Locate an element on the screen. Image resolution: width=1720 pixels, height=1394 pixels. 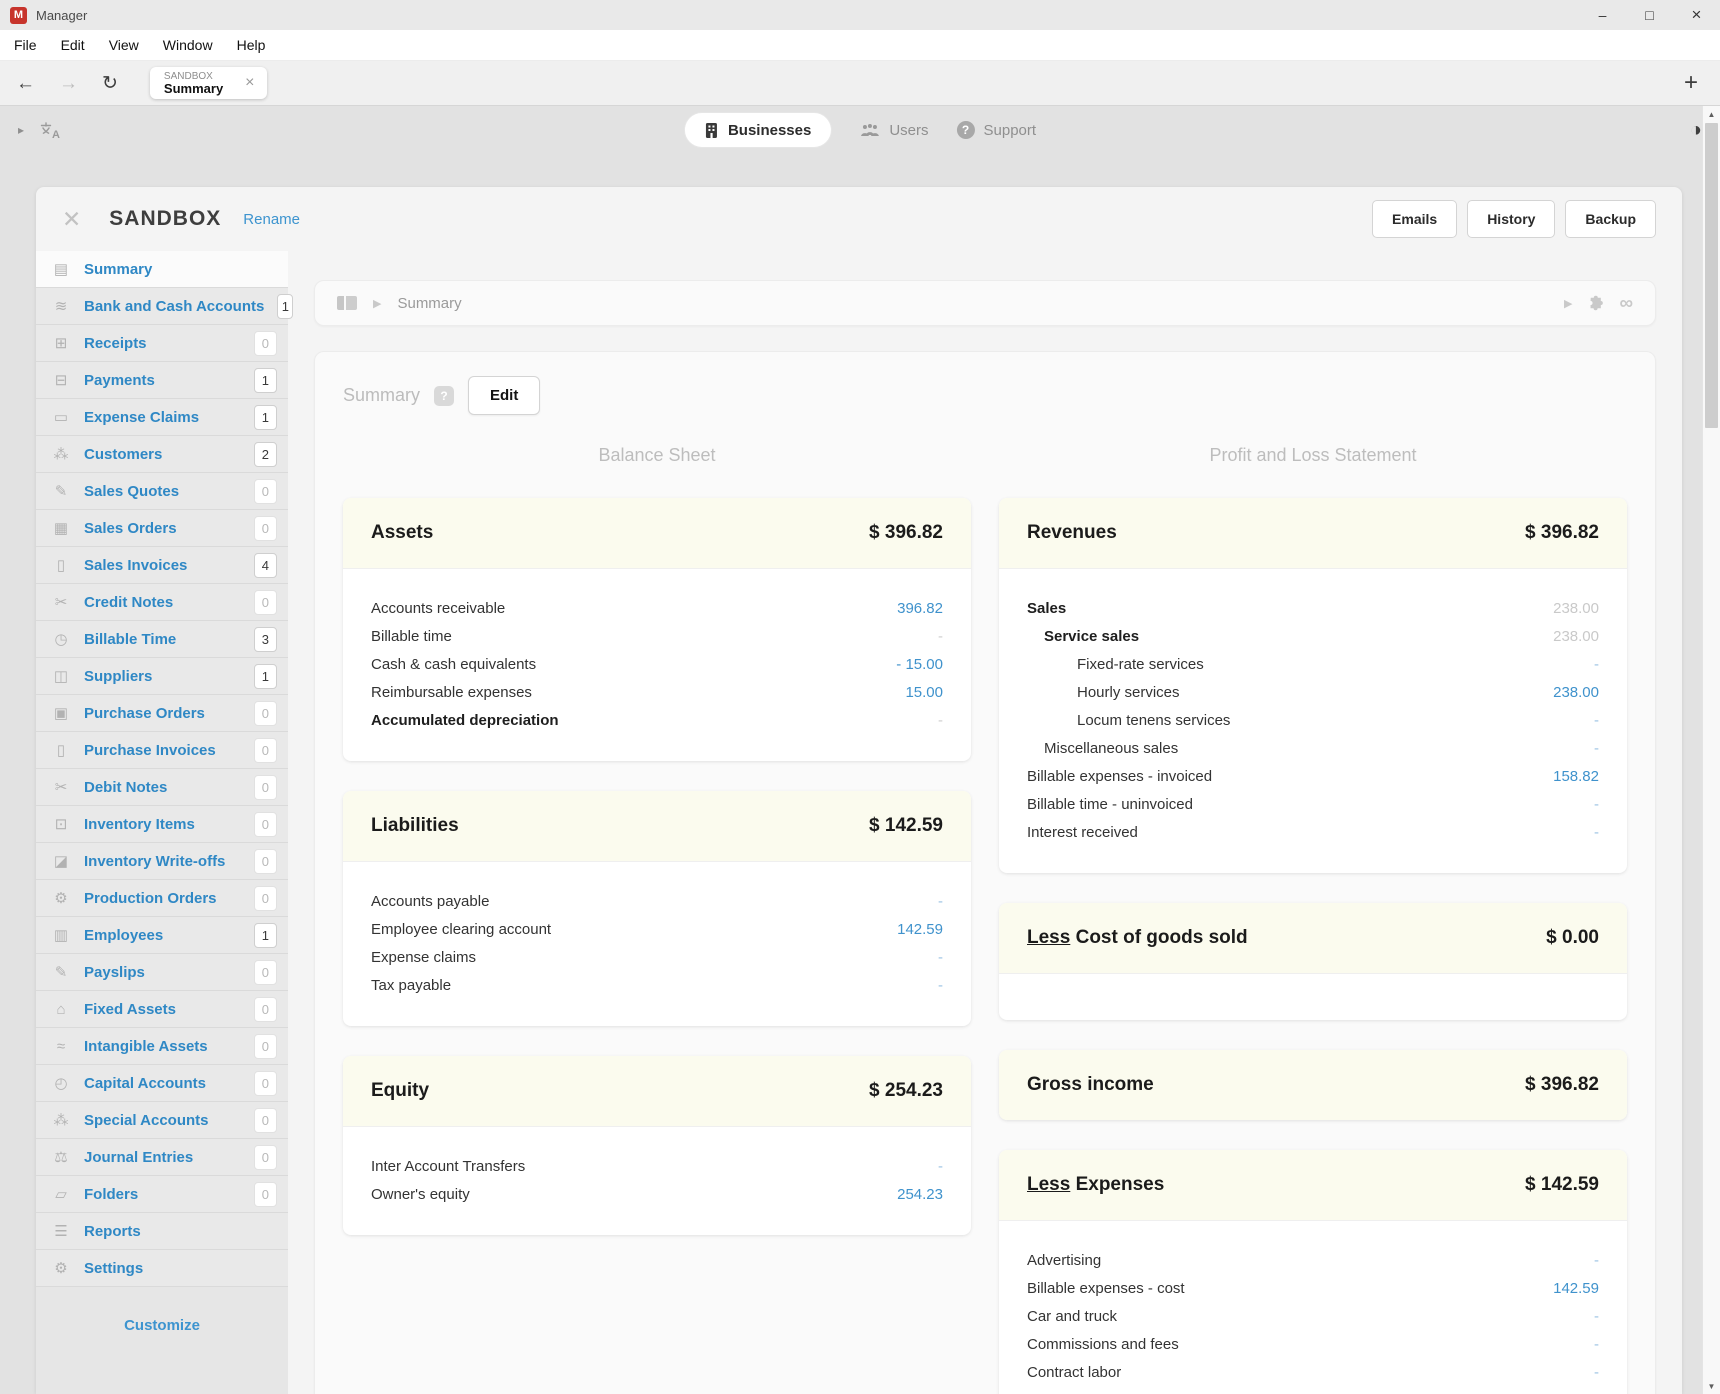
sidebar-item-reports: ☰Reports is located at coordinates (162, 1231).